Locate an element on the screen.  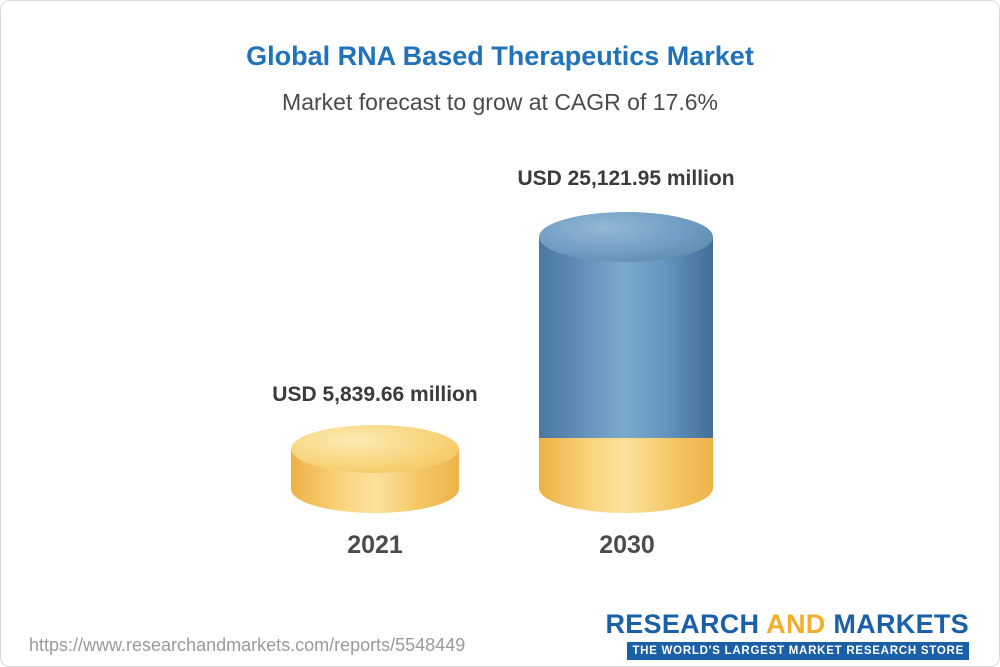
logo-word-and: AND is located at coordinates (796, 624).